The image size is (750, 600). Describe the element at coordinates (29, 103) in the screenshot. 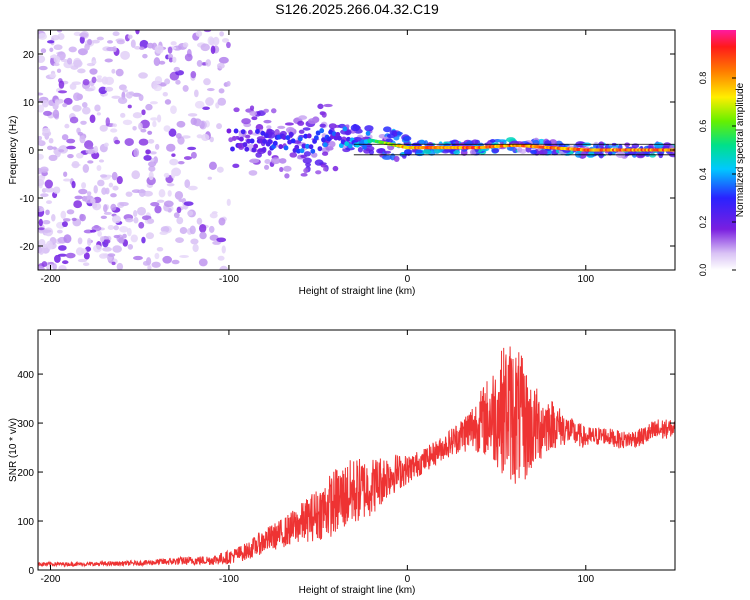

I see `y-tick-label: 10` at that location.